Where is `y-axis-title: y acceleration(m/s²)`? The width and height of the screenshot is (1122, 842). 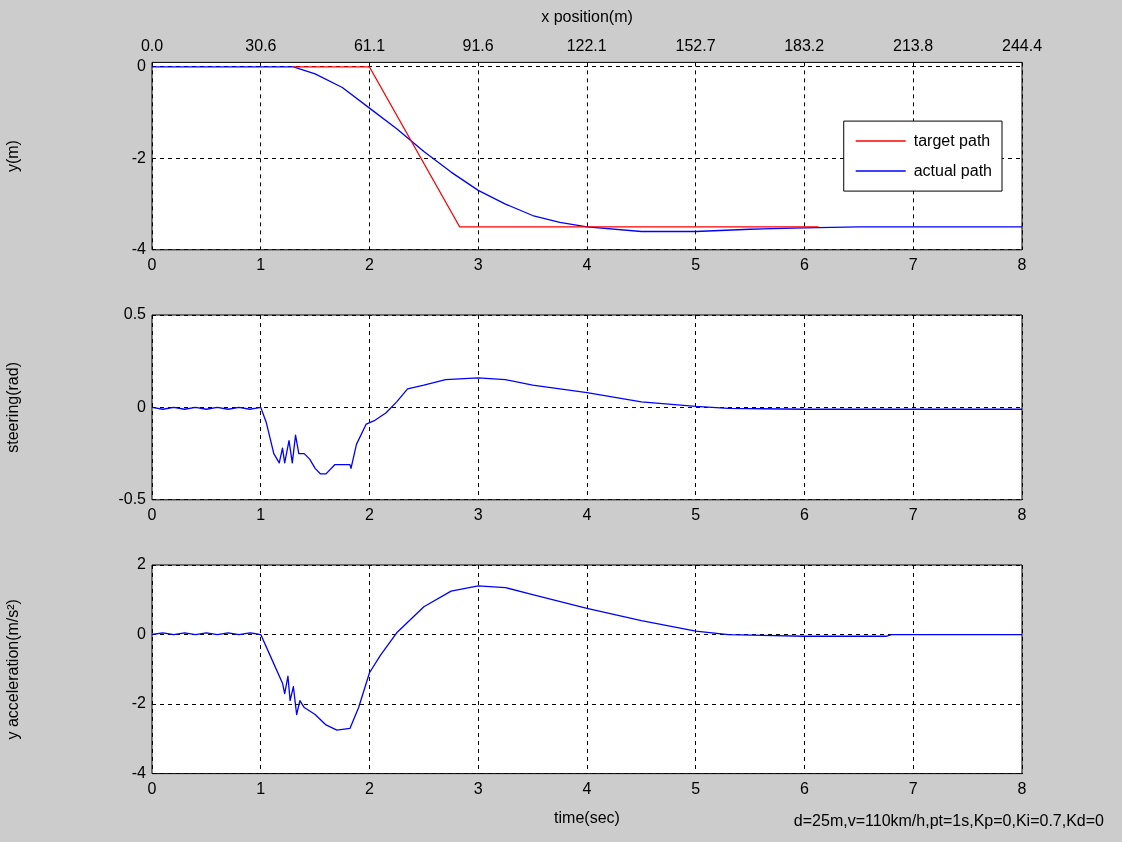
y-axis-title: y acceleration(m/s²) is located at coordinates (13, 669).